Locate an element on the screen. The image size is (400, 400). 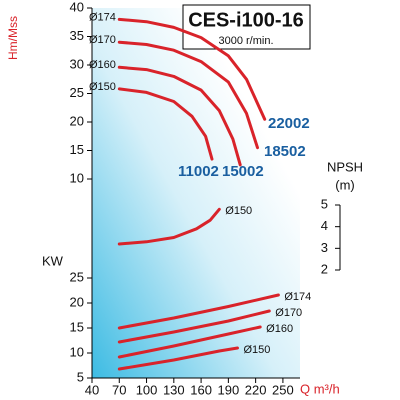
model-label: 15002 is located at coordinates (243, 171).